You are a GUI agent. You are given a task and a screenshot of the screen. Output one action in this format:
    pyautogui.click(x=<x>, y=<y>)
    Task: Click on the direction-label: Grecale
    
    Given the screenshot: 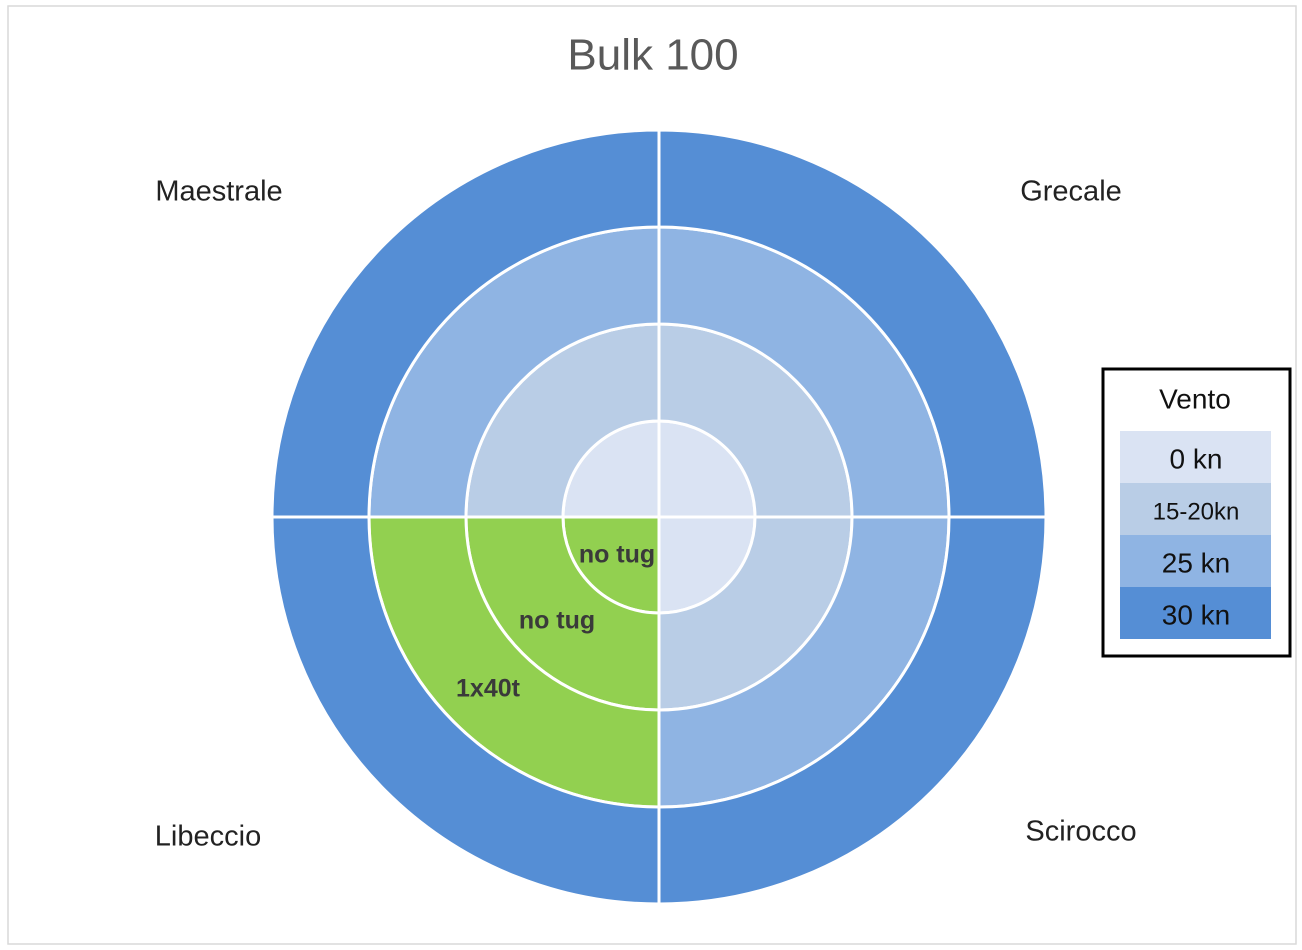 What is the action you would take?
    pyautogui.click(x=1071, y=192)
    